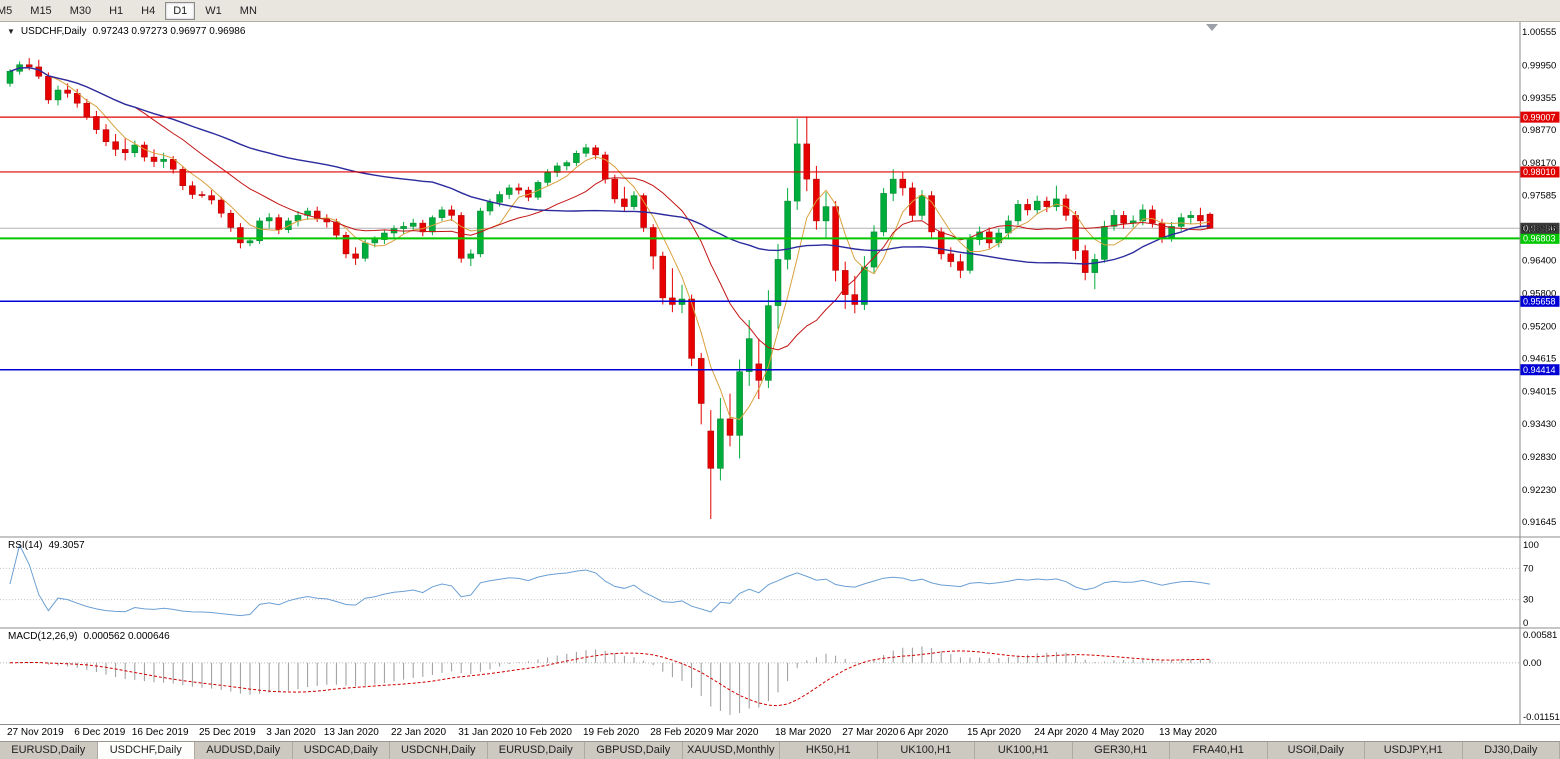 This screenshot has width=1560, height=759. I want to click on time-axis-label: 27 Nov 2019, so click(35, 732).